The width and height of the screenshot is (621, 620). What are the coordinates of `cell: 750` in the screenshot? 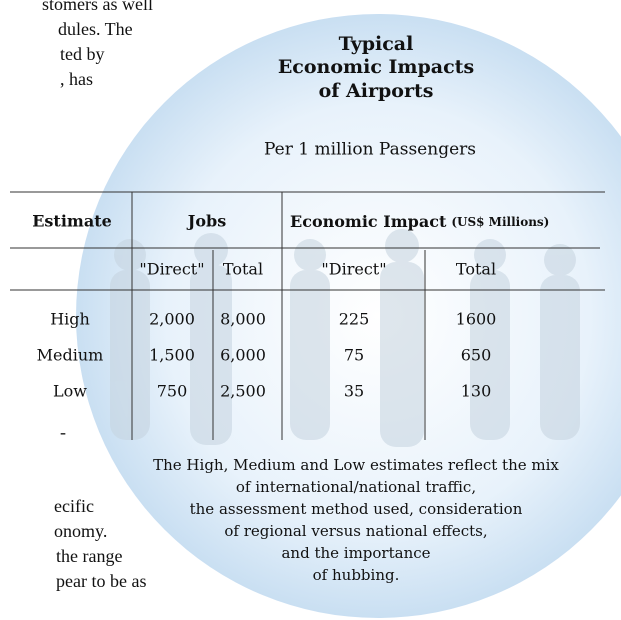 It's located at (172, 391).